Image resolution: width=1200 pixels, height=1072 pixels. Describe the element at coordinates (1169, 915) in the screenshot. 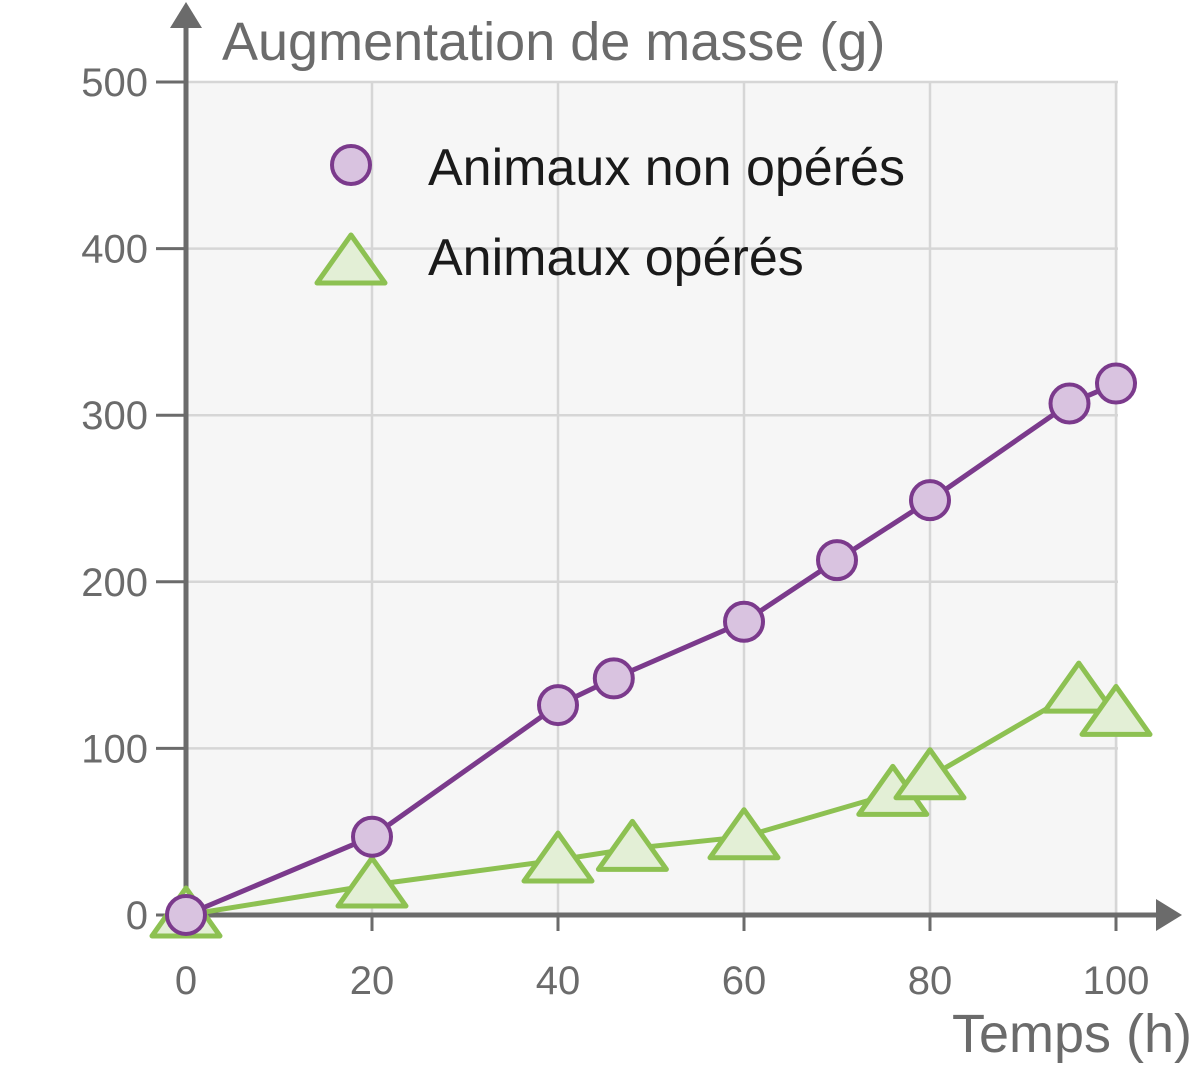

I see `x-axis-arrow` at that location.